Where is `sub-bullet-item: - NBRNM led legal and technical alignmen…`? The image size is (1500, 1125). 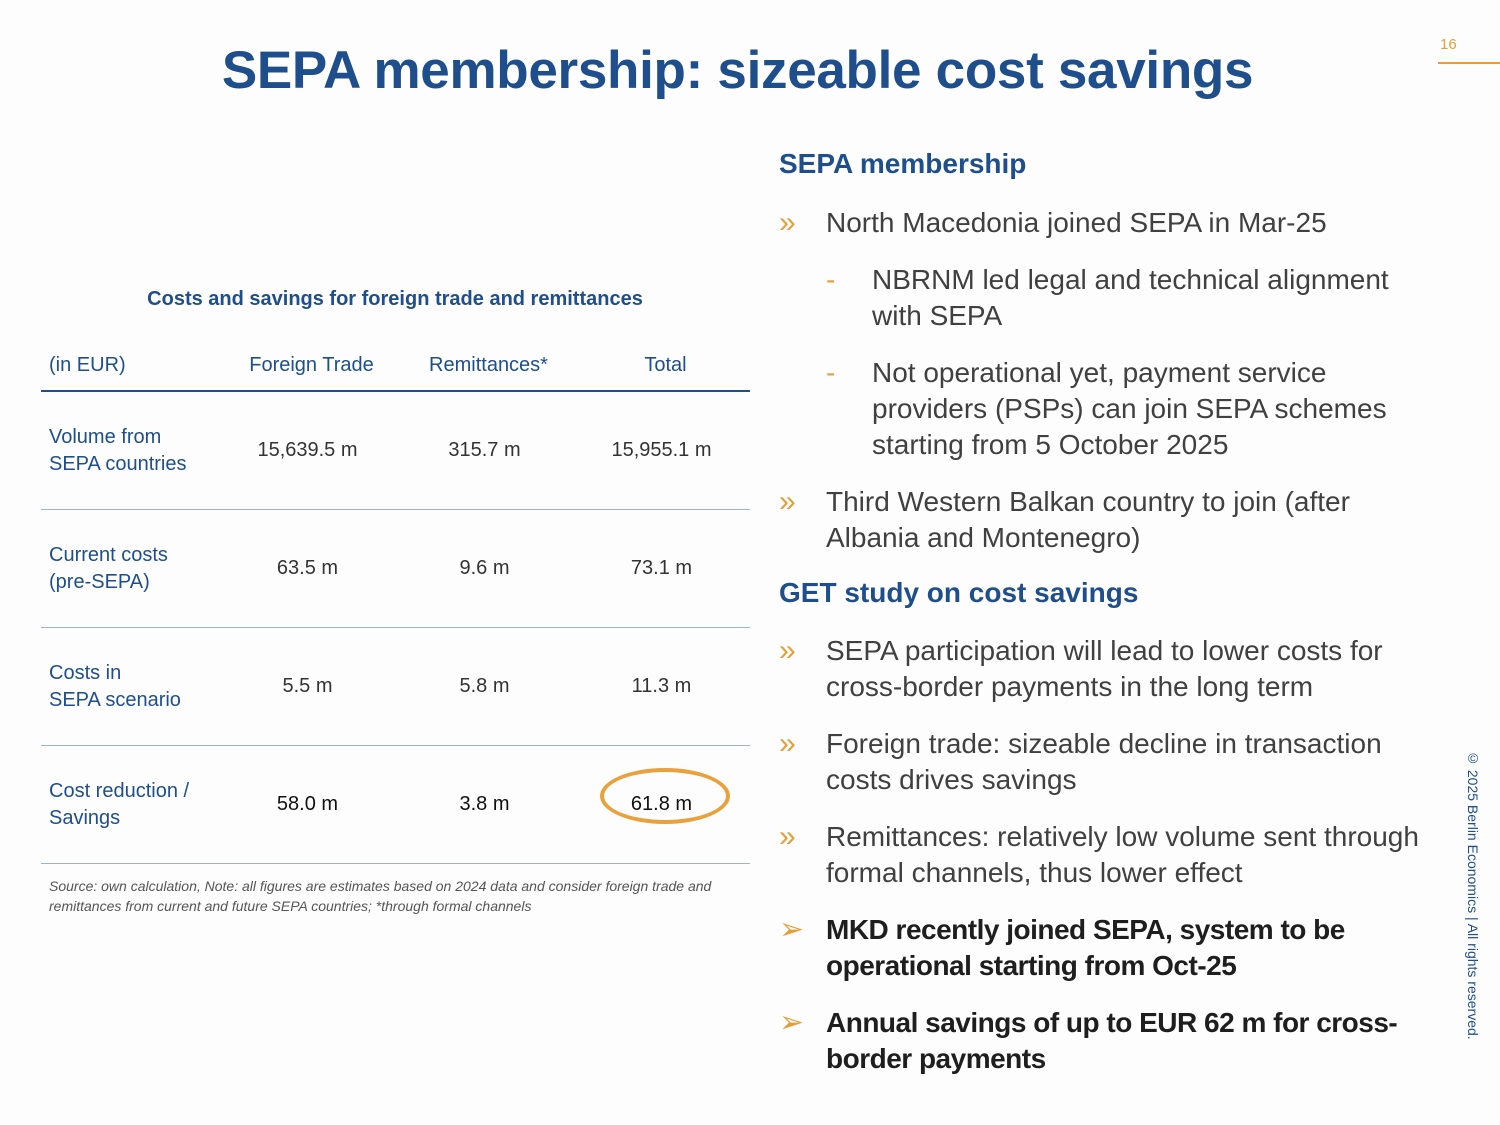
sub-bullet-item: - NBRNM led legal and technical alignmen… is located at coordinates (1107, 297).